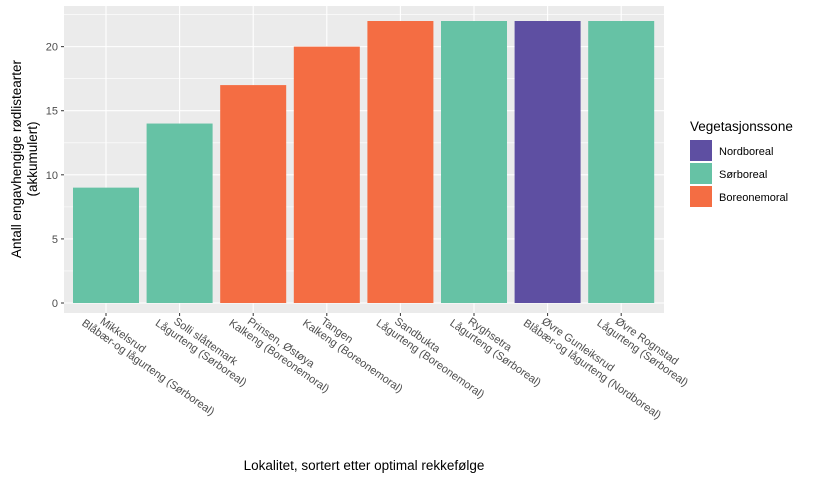 The image size is (816, 480). I want to click on legend-title: Vegetasjonssone, so click(741, 126).